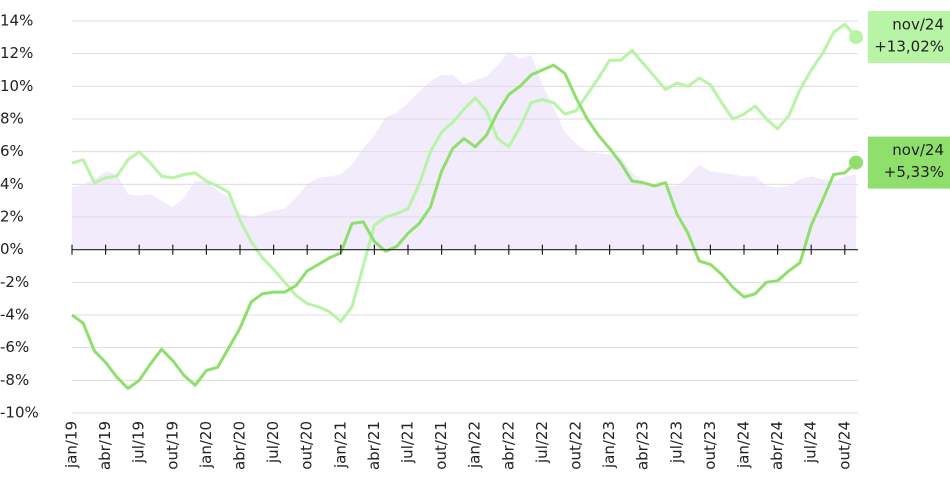  I want to click on x-tick-label: abr/21, so click(374, 445).